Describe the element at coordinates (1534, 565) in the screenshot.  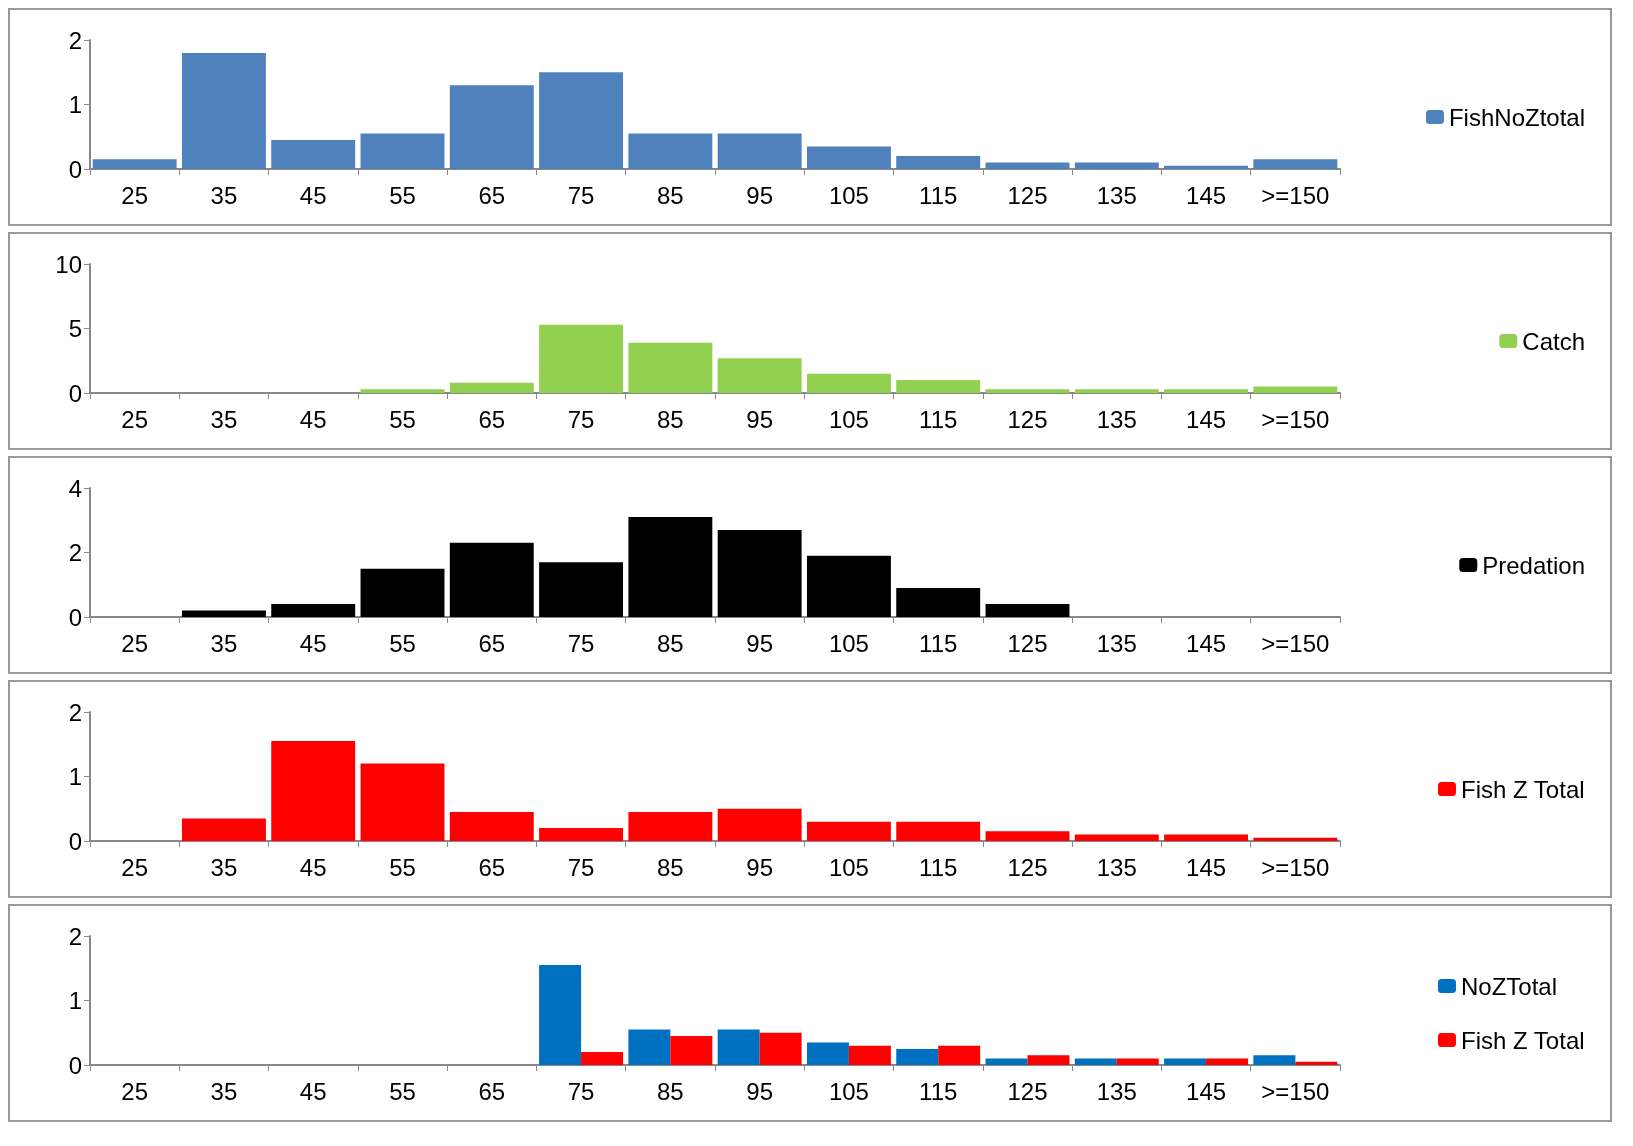
I see `legend-label: Predation` at that location.